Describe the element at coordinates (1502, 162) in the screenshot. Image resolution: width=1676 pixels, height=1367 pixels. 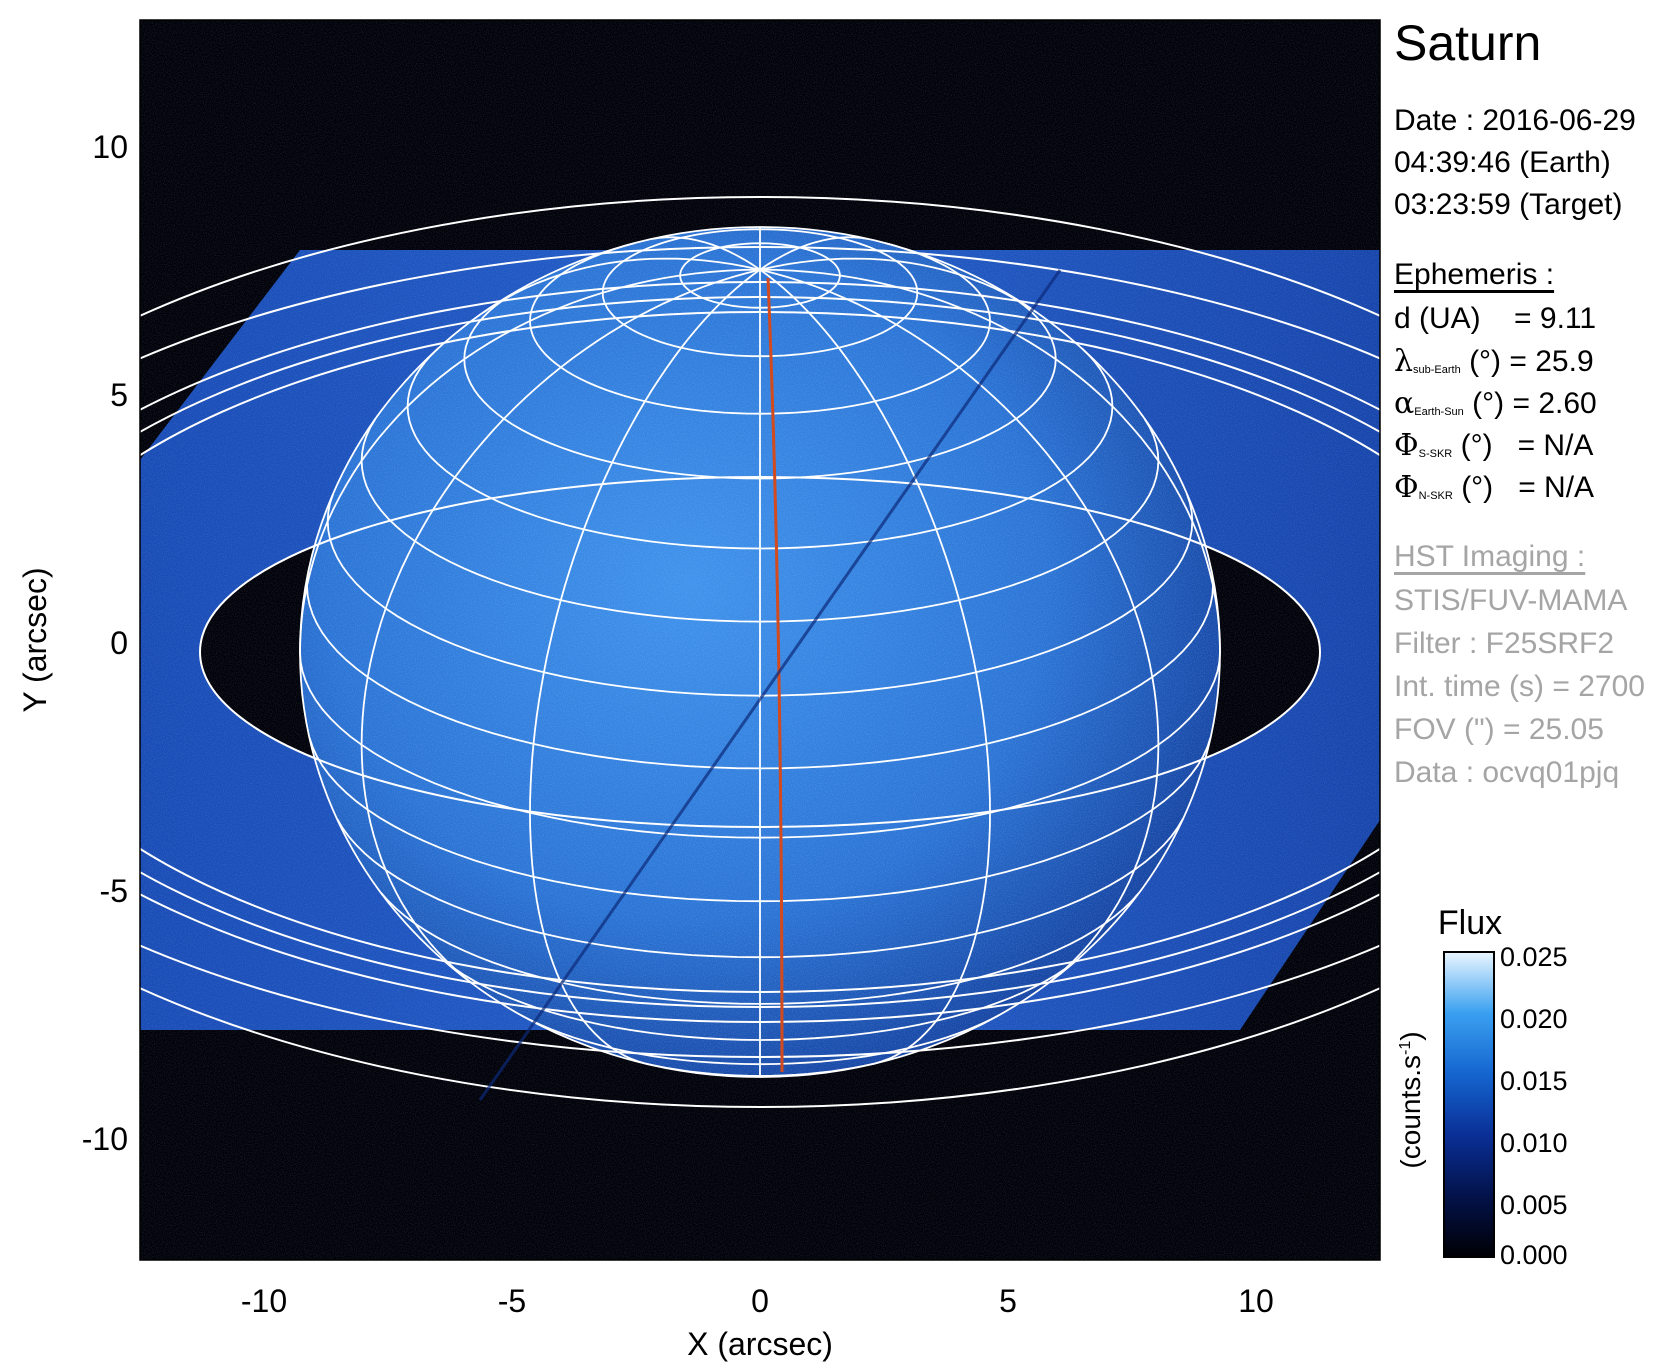
I see `earth-time: 04:39:46 (Earth)` at that location.